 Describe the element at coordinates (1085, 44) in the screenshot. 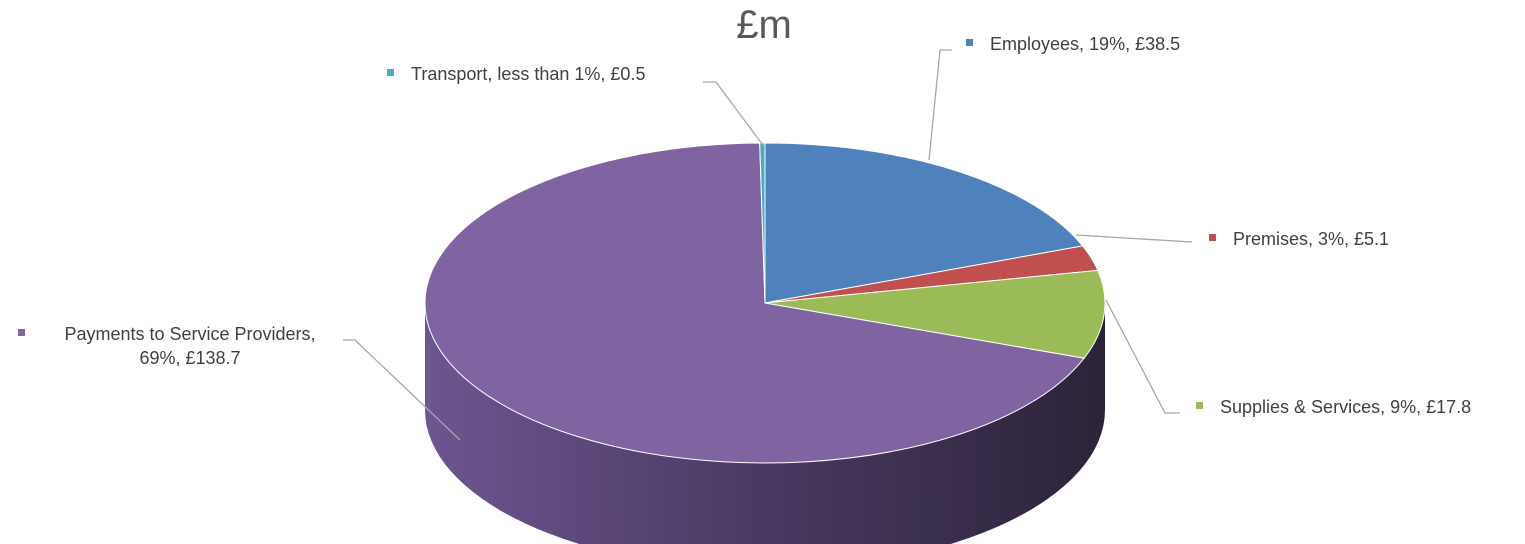

I see `data-label-employees: Employees, 19%, £38.5` at that location.